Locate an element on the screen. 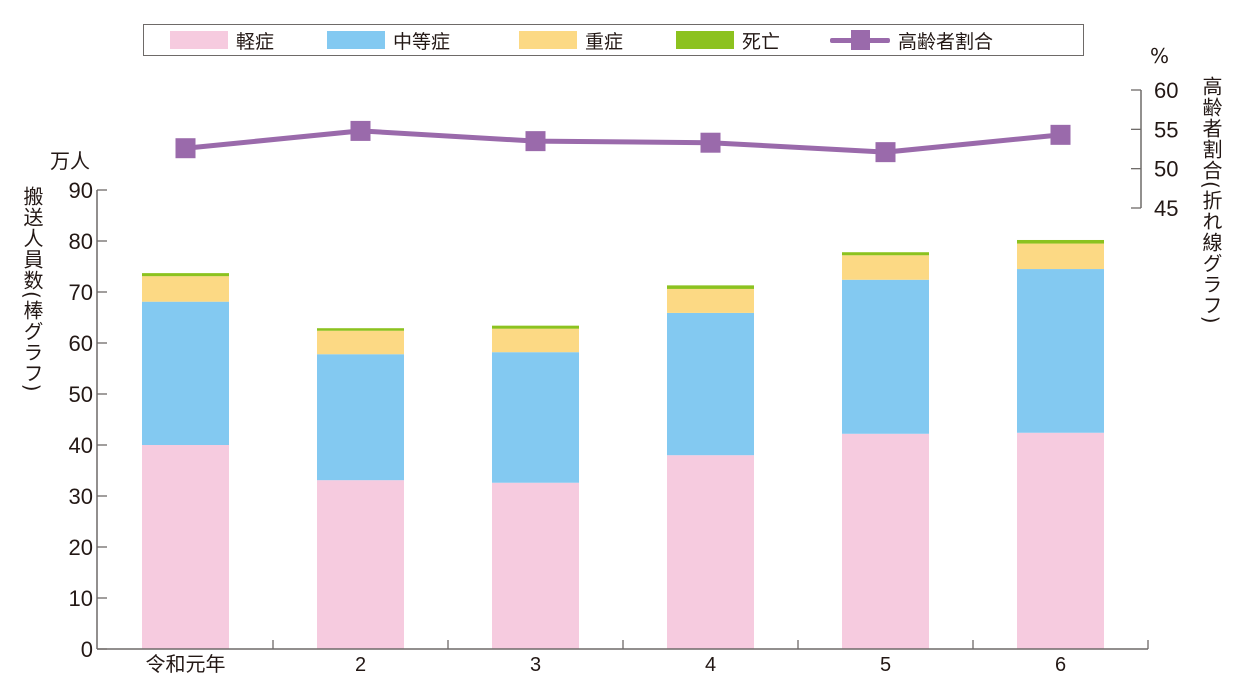 This screenshot has height=700, width=1250. legend-swatch-mild is located at coordinates (199, 40).